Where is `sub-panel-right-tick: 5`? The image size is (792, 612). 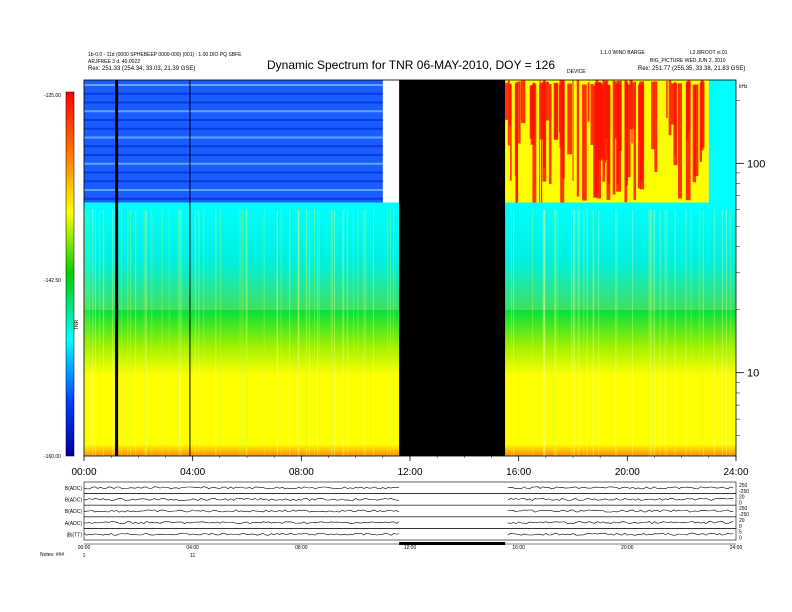
sub-panel-right-tick: 5 is located at coordinates (740, 532).